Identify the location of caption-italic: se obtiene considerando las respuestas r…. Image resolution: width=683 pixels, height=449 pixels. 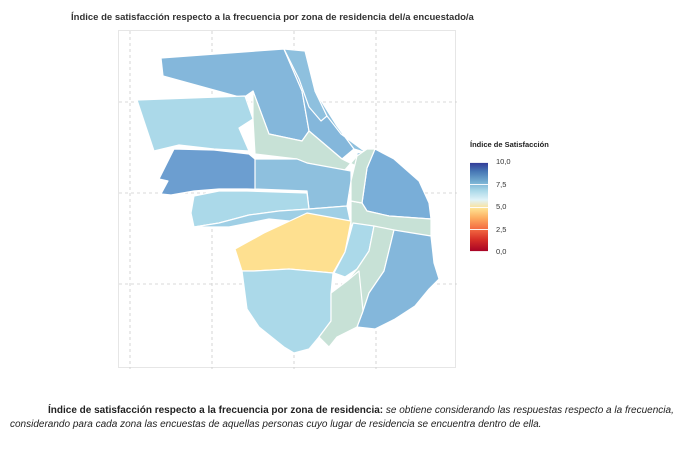
(342, 417).